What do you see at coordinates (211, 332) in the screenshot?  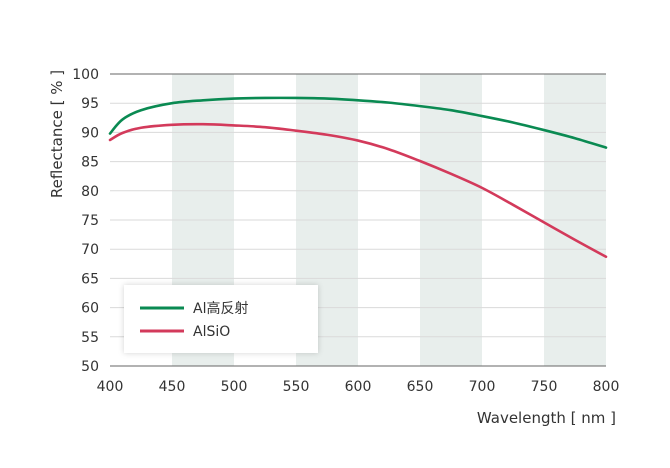 I see `legend-label: AlSiO` at bounding box center [211, 332].